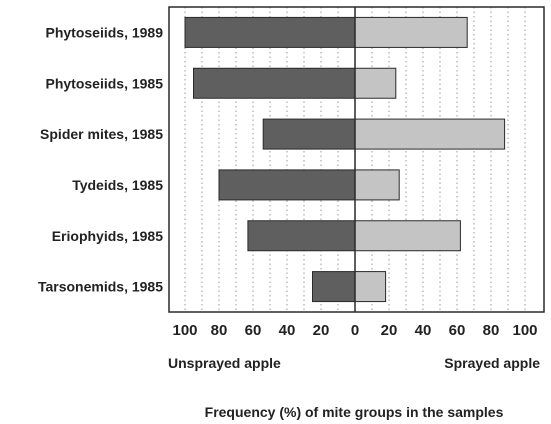 The width and height of the screenshot is (551, 424). I want to click on category-label: Tydeids, 1985, so click(117, 185).